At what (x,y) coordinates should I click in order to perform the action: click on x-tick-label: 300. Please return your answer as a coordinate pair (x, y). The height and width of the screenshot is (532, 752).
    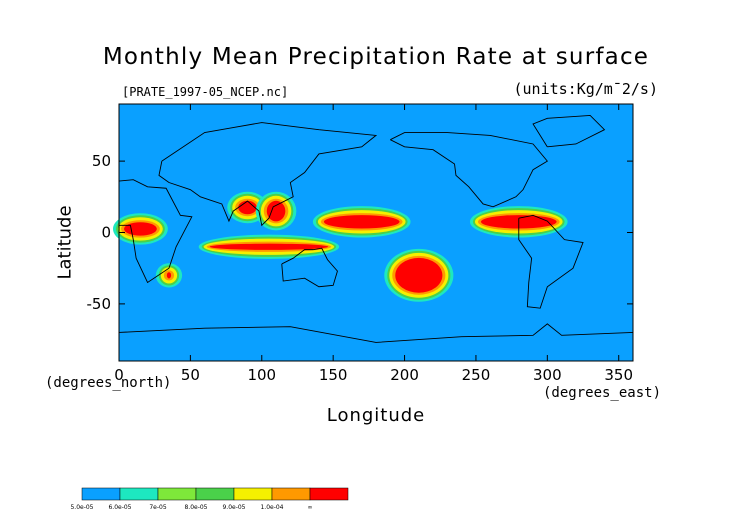
    Looking at the image, I should click on (547, 375).